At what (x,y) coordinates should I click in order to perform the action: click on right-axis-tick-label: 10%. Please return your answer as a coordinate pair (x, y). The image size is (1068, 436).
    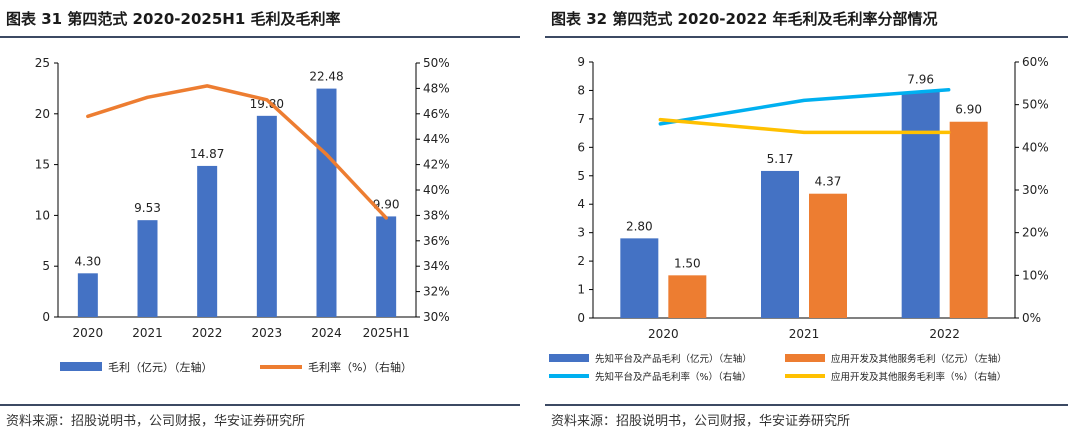
    Looking at the image, I should click on (1035, 275).